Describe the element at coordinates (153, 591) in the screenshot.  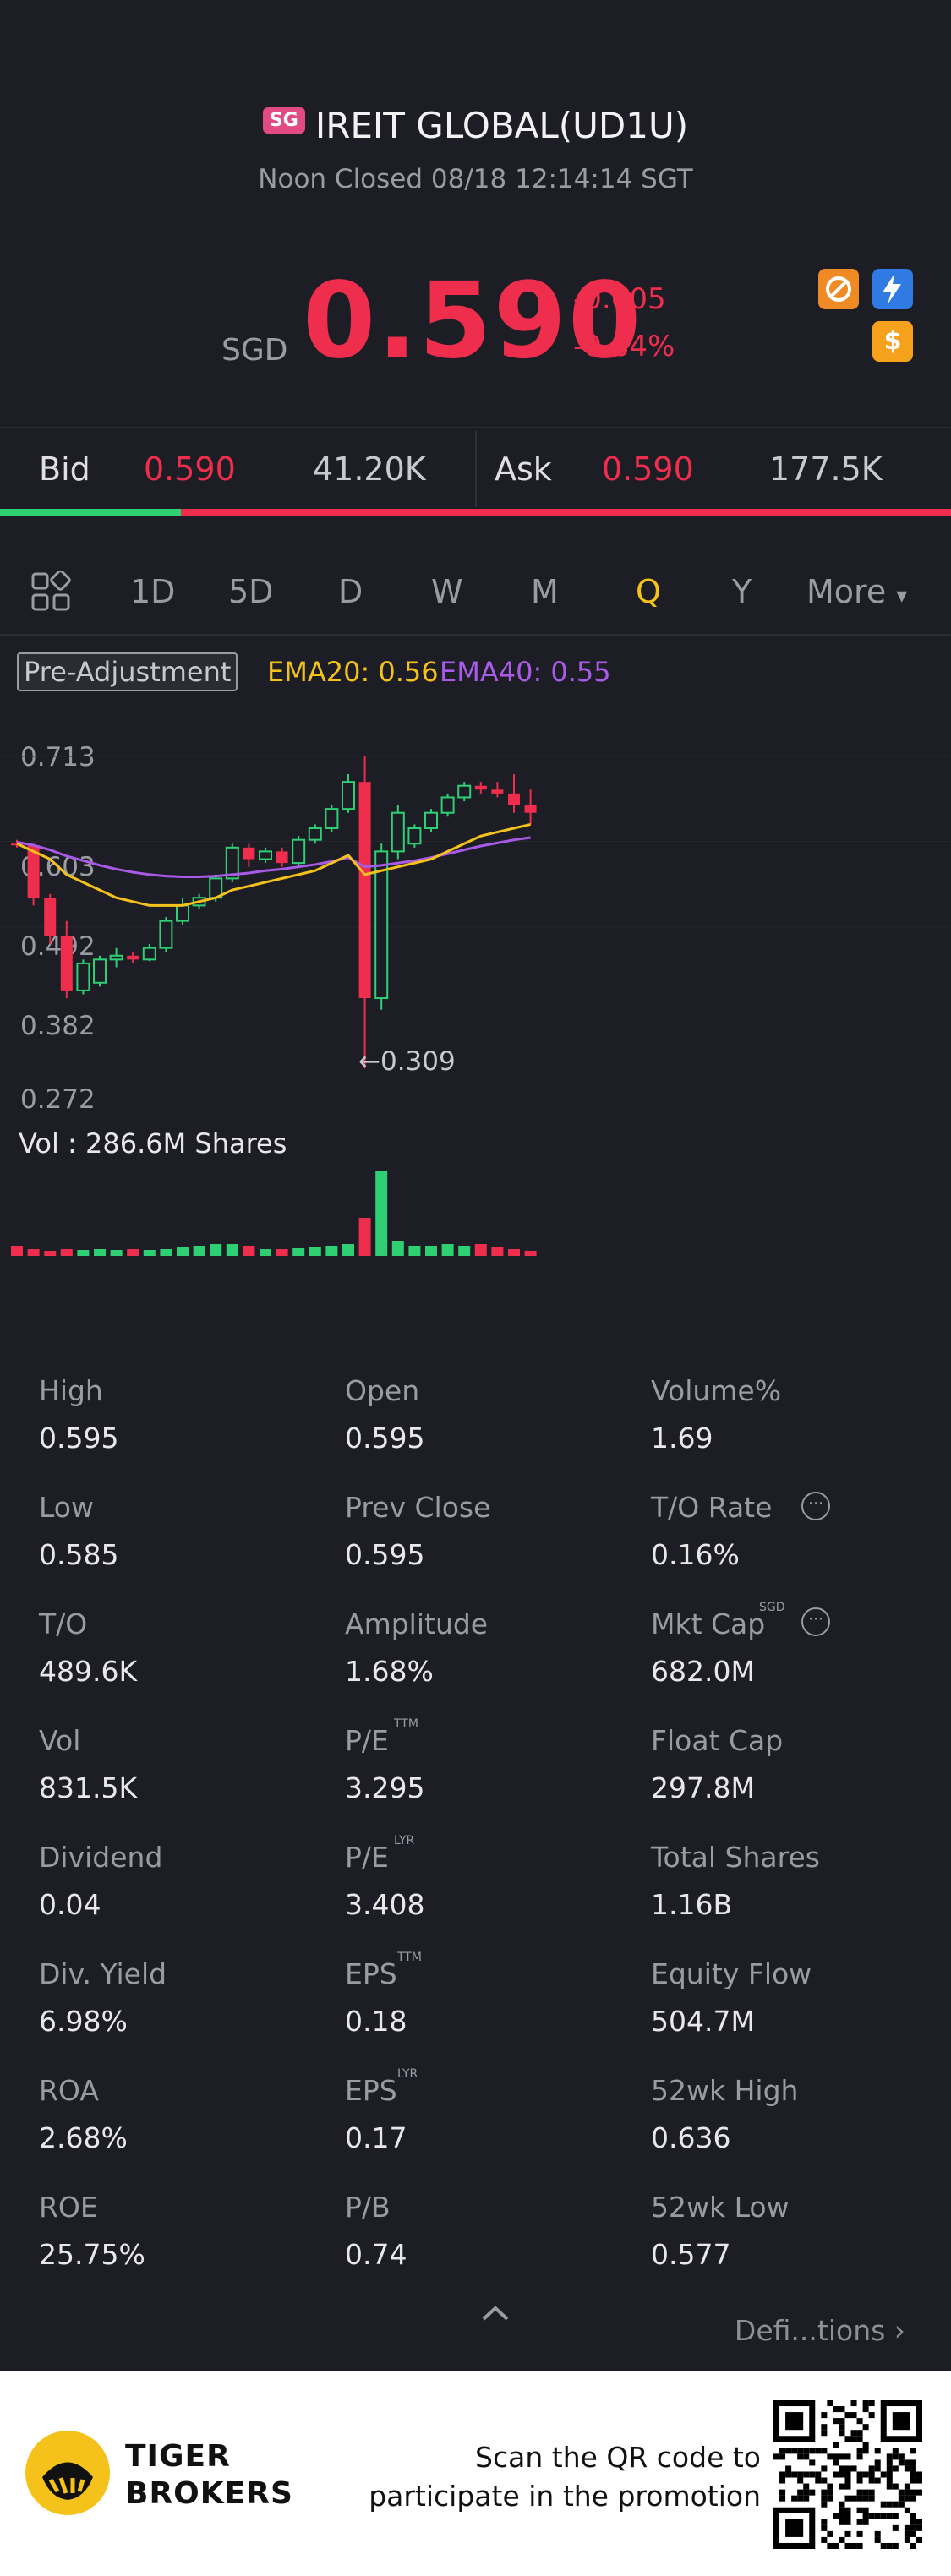
I see `tab-1d: 1D` at that location.